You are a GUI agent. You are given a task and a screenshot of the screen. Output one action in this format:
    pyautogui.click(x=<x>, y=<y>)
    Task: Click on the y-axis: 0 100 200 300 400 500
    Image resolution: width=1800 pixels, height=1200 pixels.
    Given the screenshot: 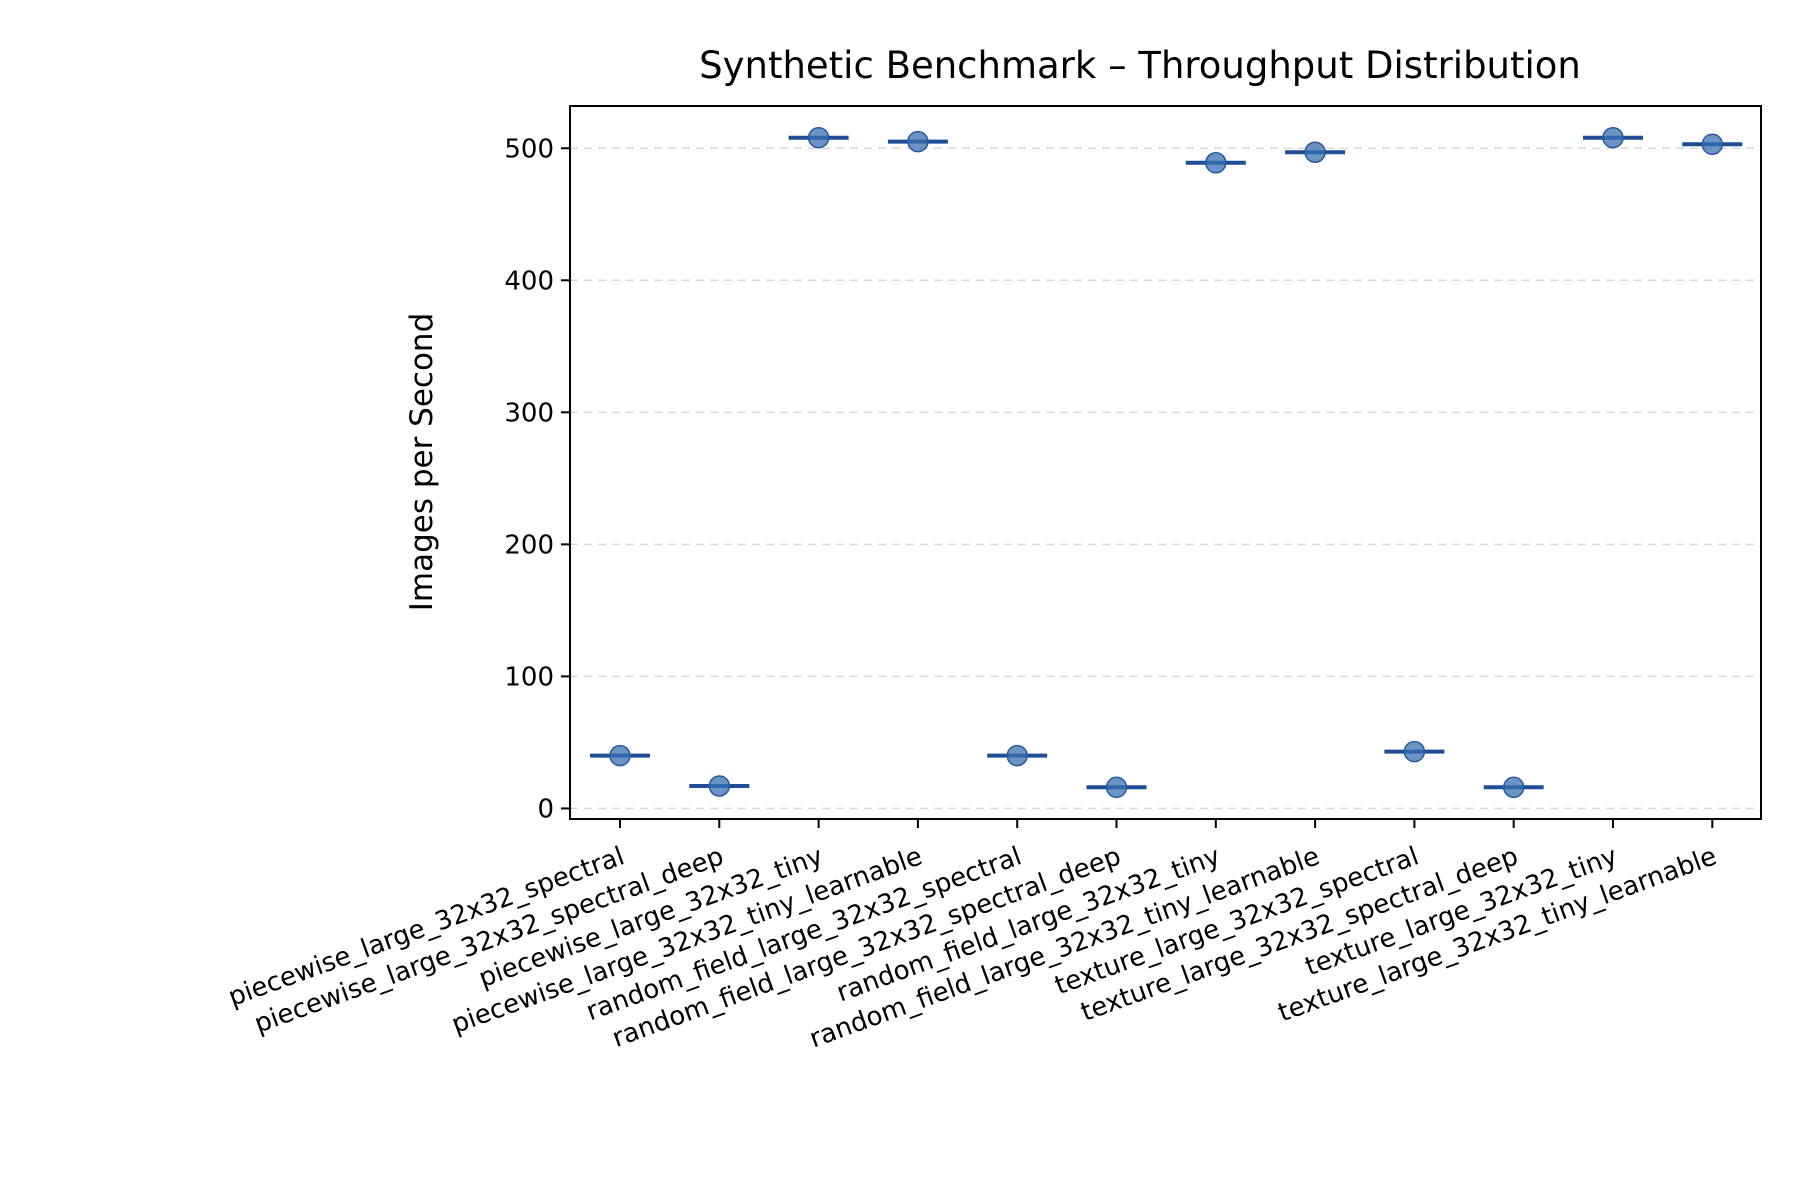 What is the action you would take?
    pyautogui.click(x=537, y=479)
    